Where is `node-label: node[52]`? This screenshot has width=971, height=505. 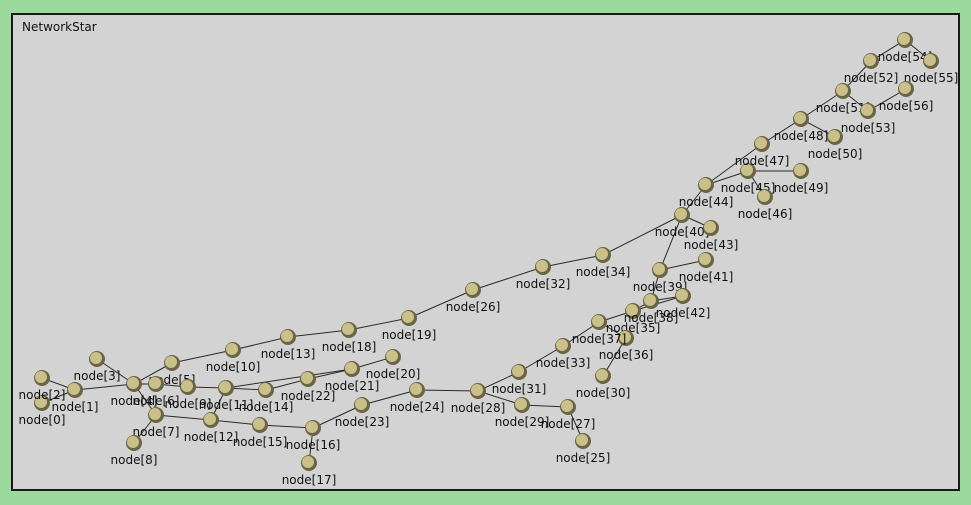
node-label: node[52] is located at coordinates (871, 78).